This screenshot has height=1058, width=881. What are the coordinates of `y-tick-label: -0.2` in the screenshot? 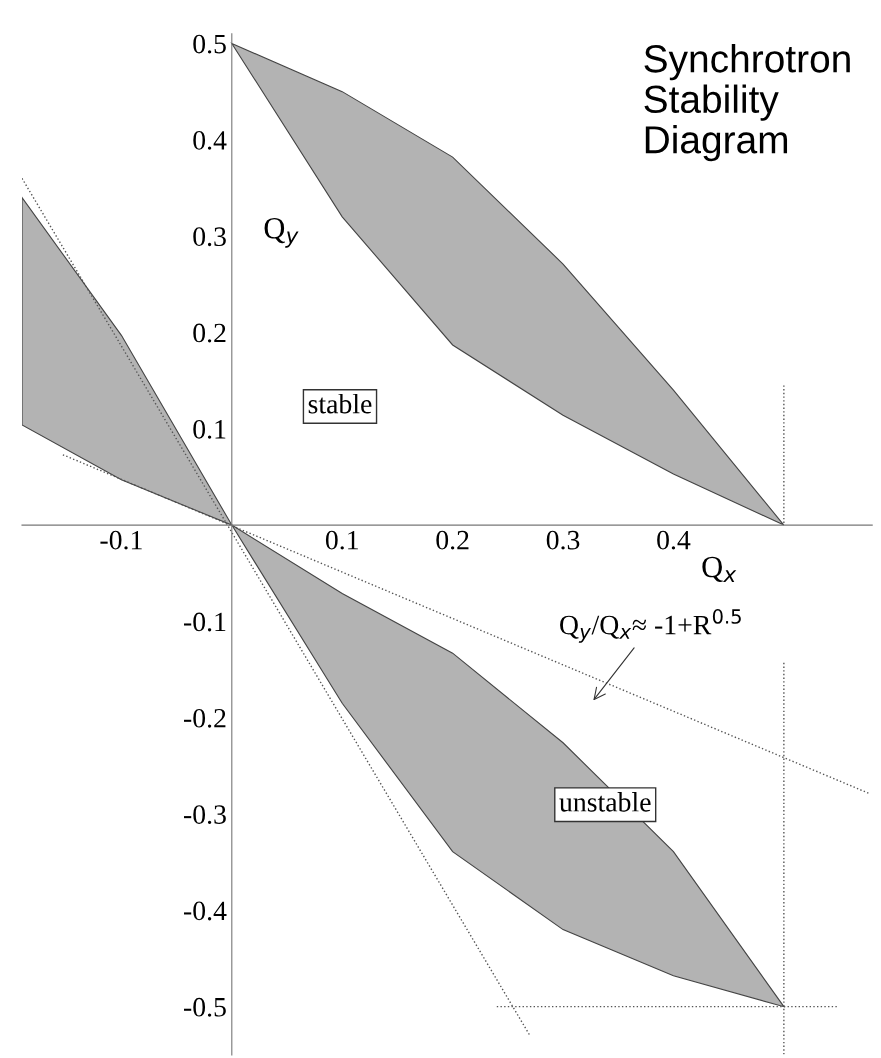 It's located at (205, 718).